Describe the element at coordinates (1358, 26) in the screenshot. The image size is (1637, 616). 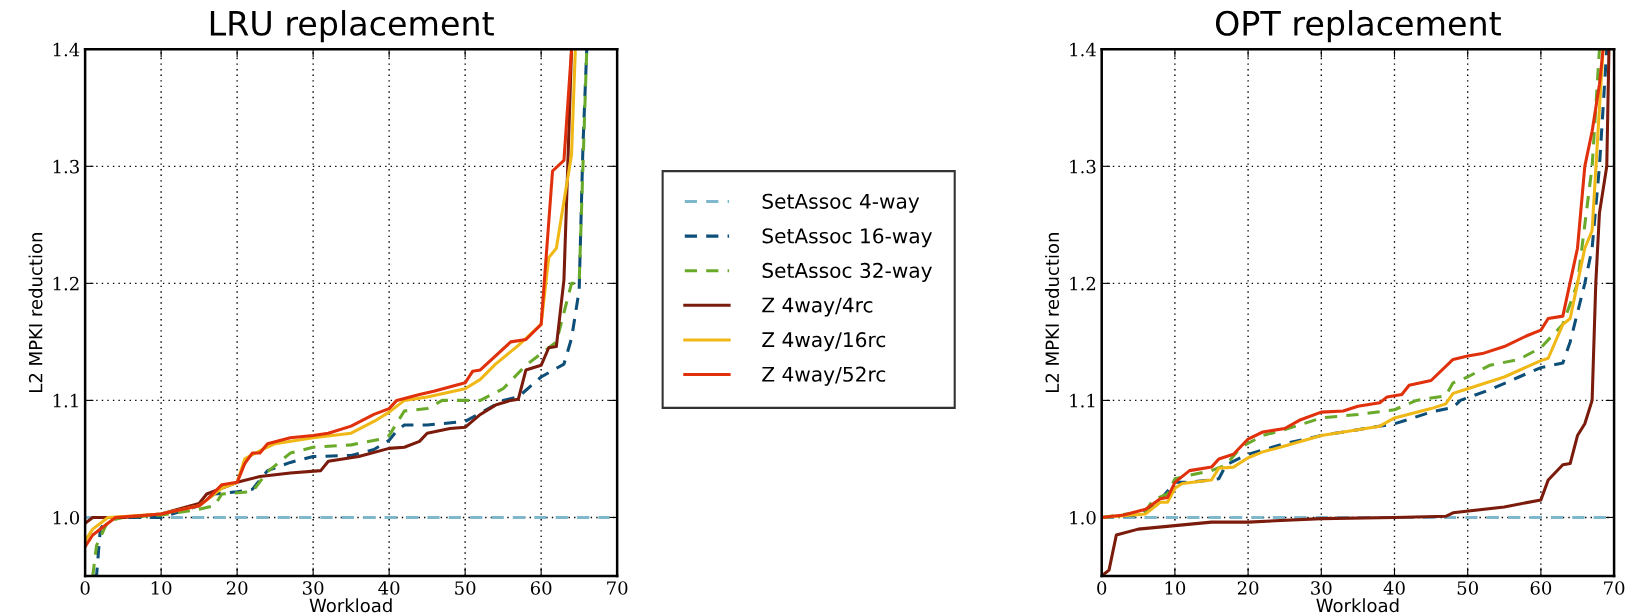
I see `chart-title: OPT replacement` at that location.